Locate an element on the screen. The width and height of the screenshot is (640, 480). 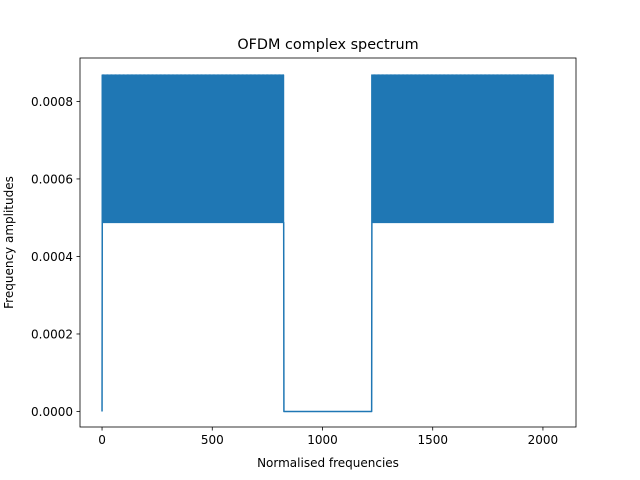
x-tick-label: 0 is located at coordinates (102, 440).